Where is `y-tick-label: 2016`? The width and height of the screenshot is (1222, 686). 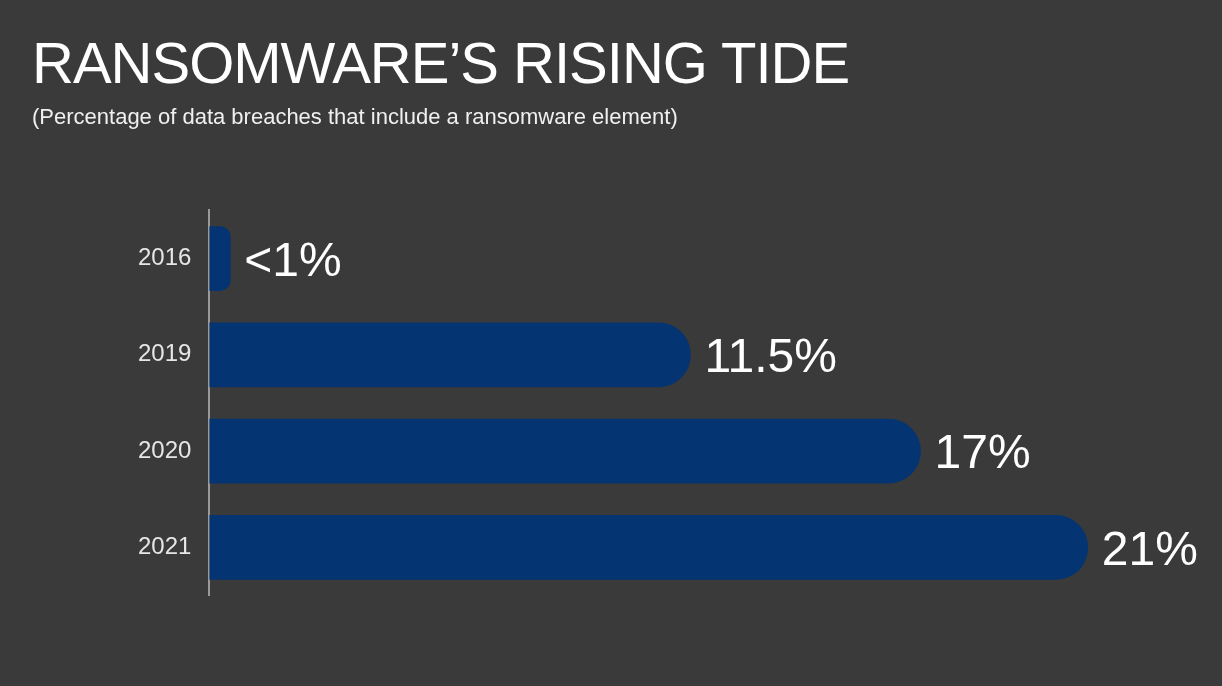 y-tick-label: 2016 is located at coordinates (165, 257).